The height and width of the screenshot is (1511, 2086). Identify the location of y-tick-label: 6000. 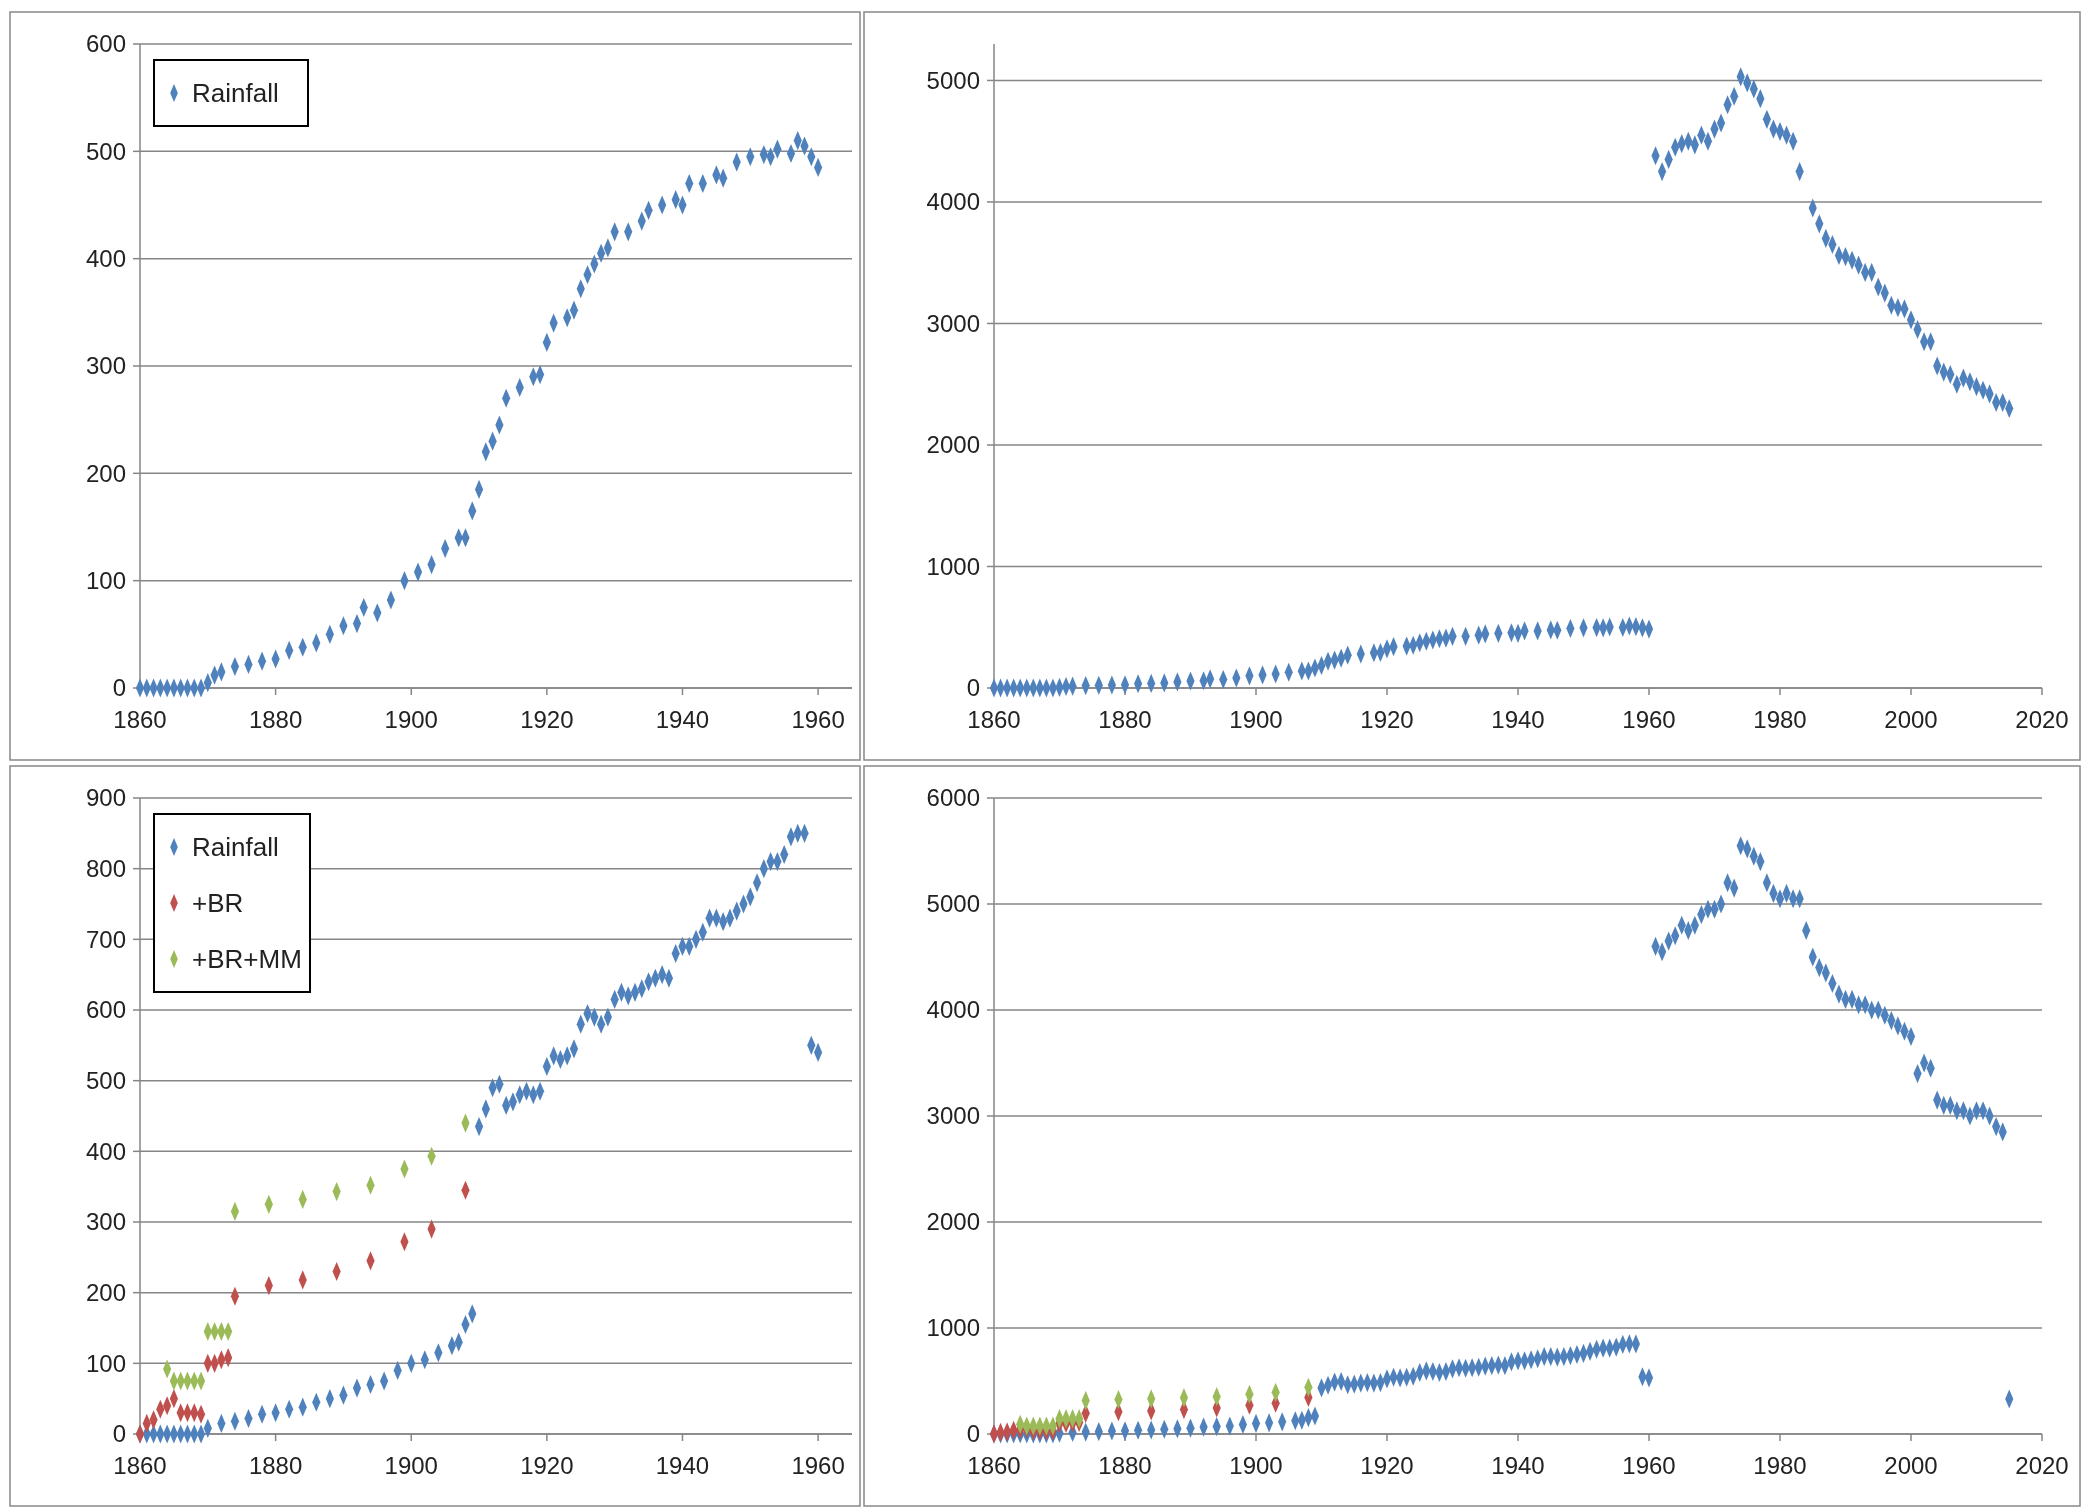
(953, 798).